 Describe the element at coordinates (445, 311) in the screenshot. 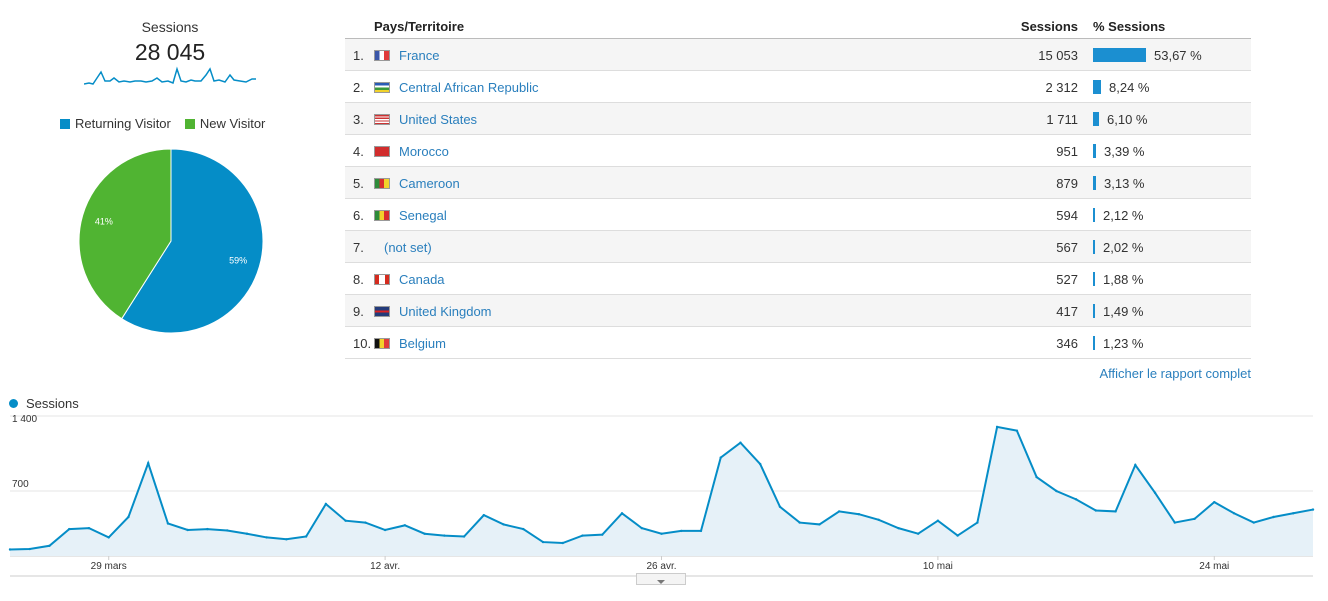

I see `country-link: United Kingdom` at that location.